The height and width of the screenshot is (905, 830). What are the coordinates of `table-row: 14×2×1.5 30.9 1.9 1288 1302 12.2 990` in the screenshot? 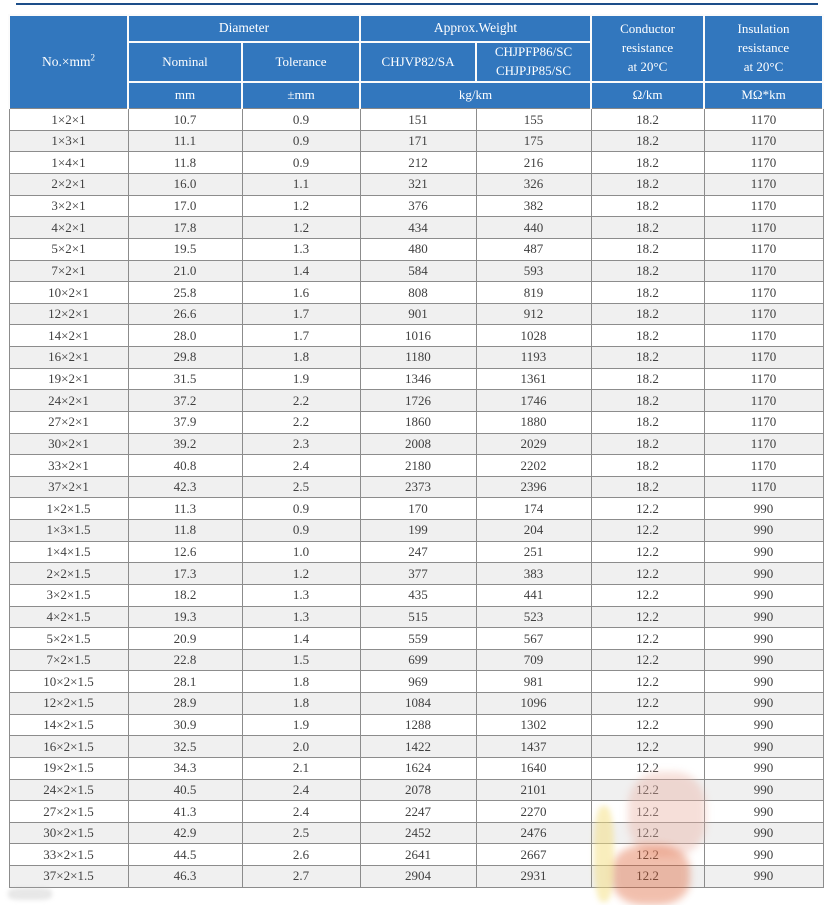 It's located at (416, 725).